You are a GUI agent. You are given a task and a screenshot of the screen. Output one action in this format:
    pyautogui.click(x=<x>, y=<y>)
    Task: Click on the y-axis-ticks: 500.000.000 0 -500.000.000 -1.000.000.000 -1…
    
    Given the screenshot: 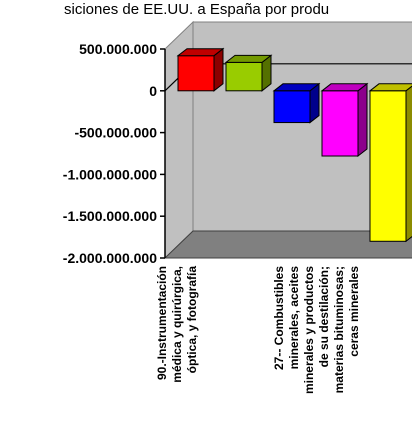 What is the action you would take?
    pyautogui.click(x=114, y=153)
    